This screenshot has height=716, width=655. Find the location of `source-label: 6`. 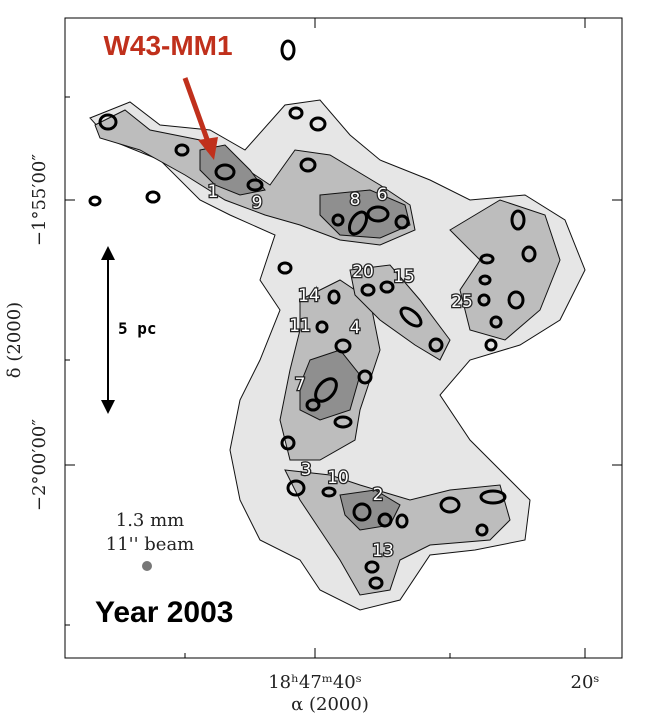

source-label: 6 is located at coordinates (382, 195).